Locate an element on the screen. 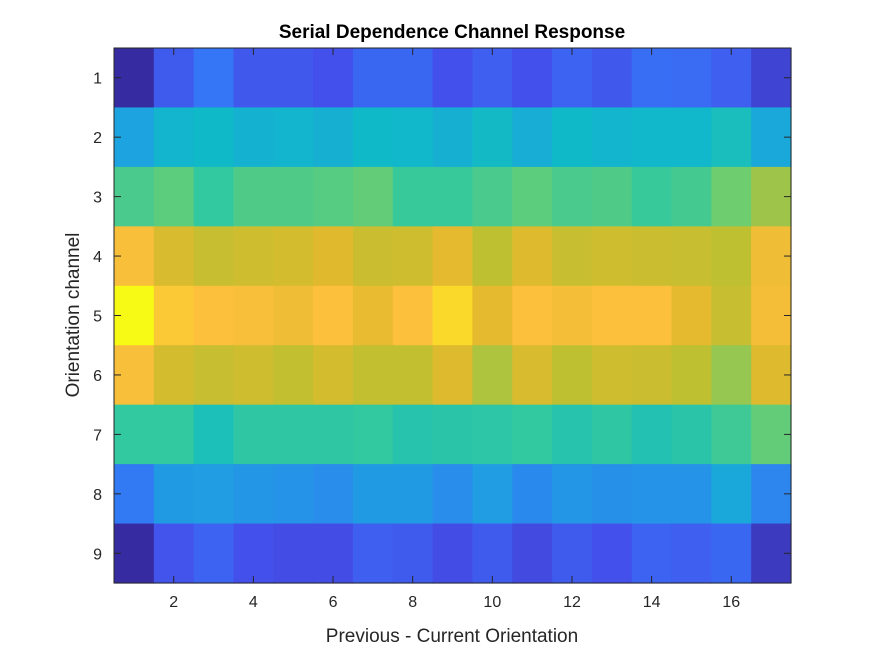 This screenshot has height=656, width=875. chart-title: Serial Dependence Channel Response is located at coordinates (452, 32).